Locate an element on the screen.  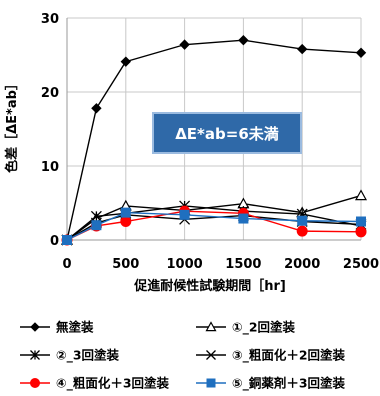
annotation-text: ΔE*ab=6未満 is located at coordinates (227, 134).